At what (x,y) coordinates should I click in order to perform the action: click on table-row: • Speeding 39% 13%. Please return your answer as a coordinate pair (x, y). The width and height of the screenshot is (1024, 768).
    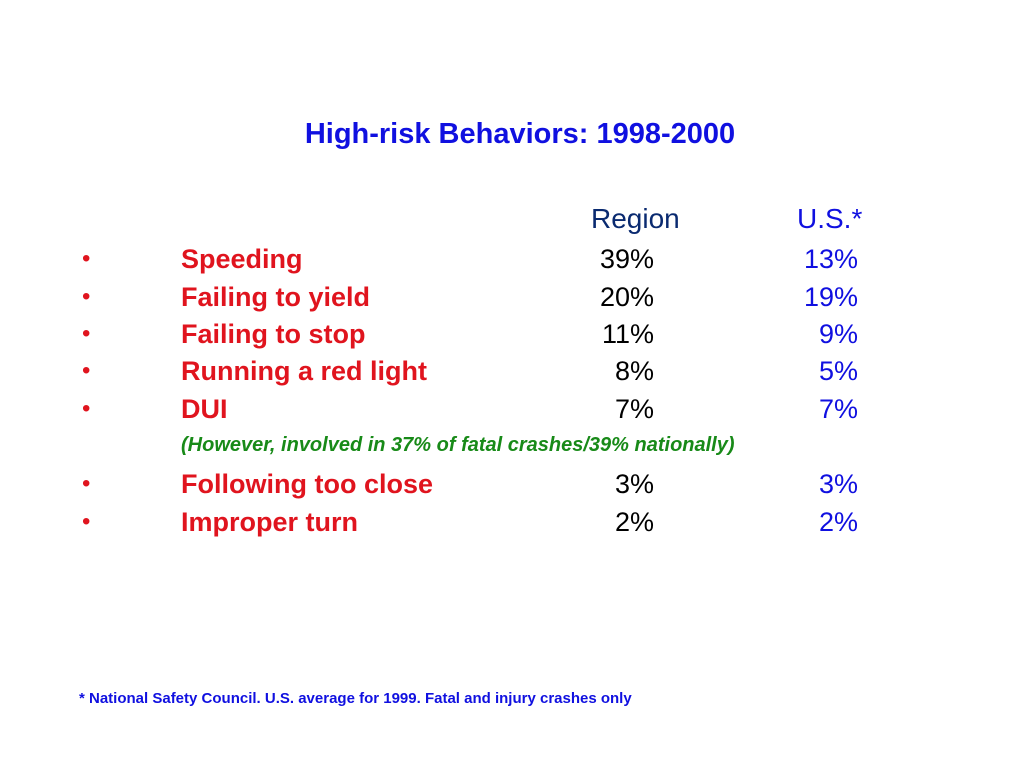
    Looking at the image, I should click on (512, 259).